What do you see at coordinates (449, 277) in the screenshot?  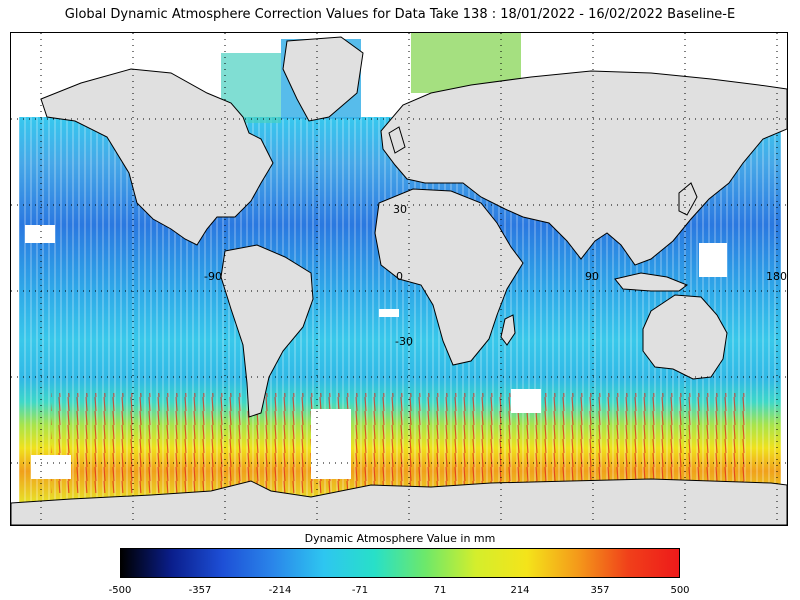 I see `land-africa` at bounding box center [449, 277].